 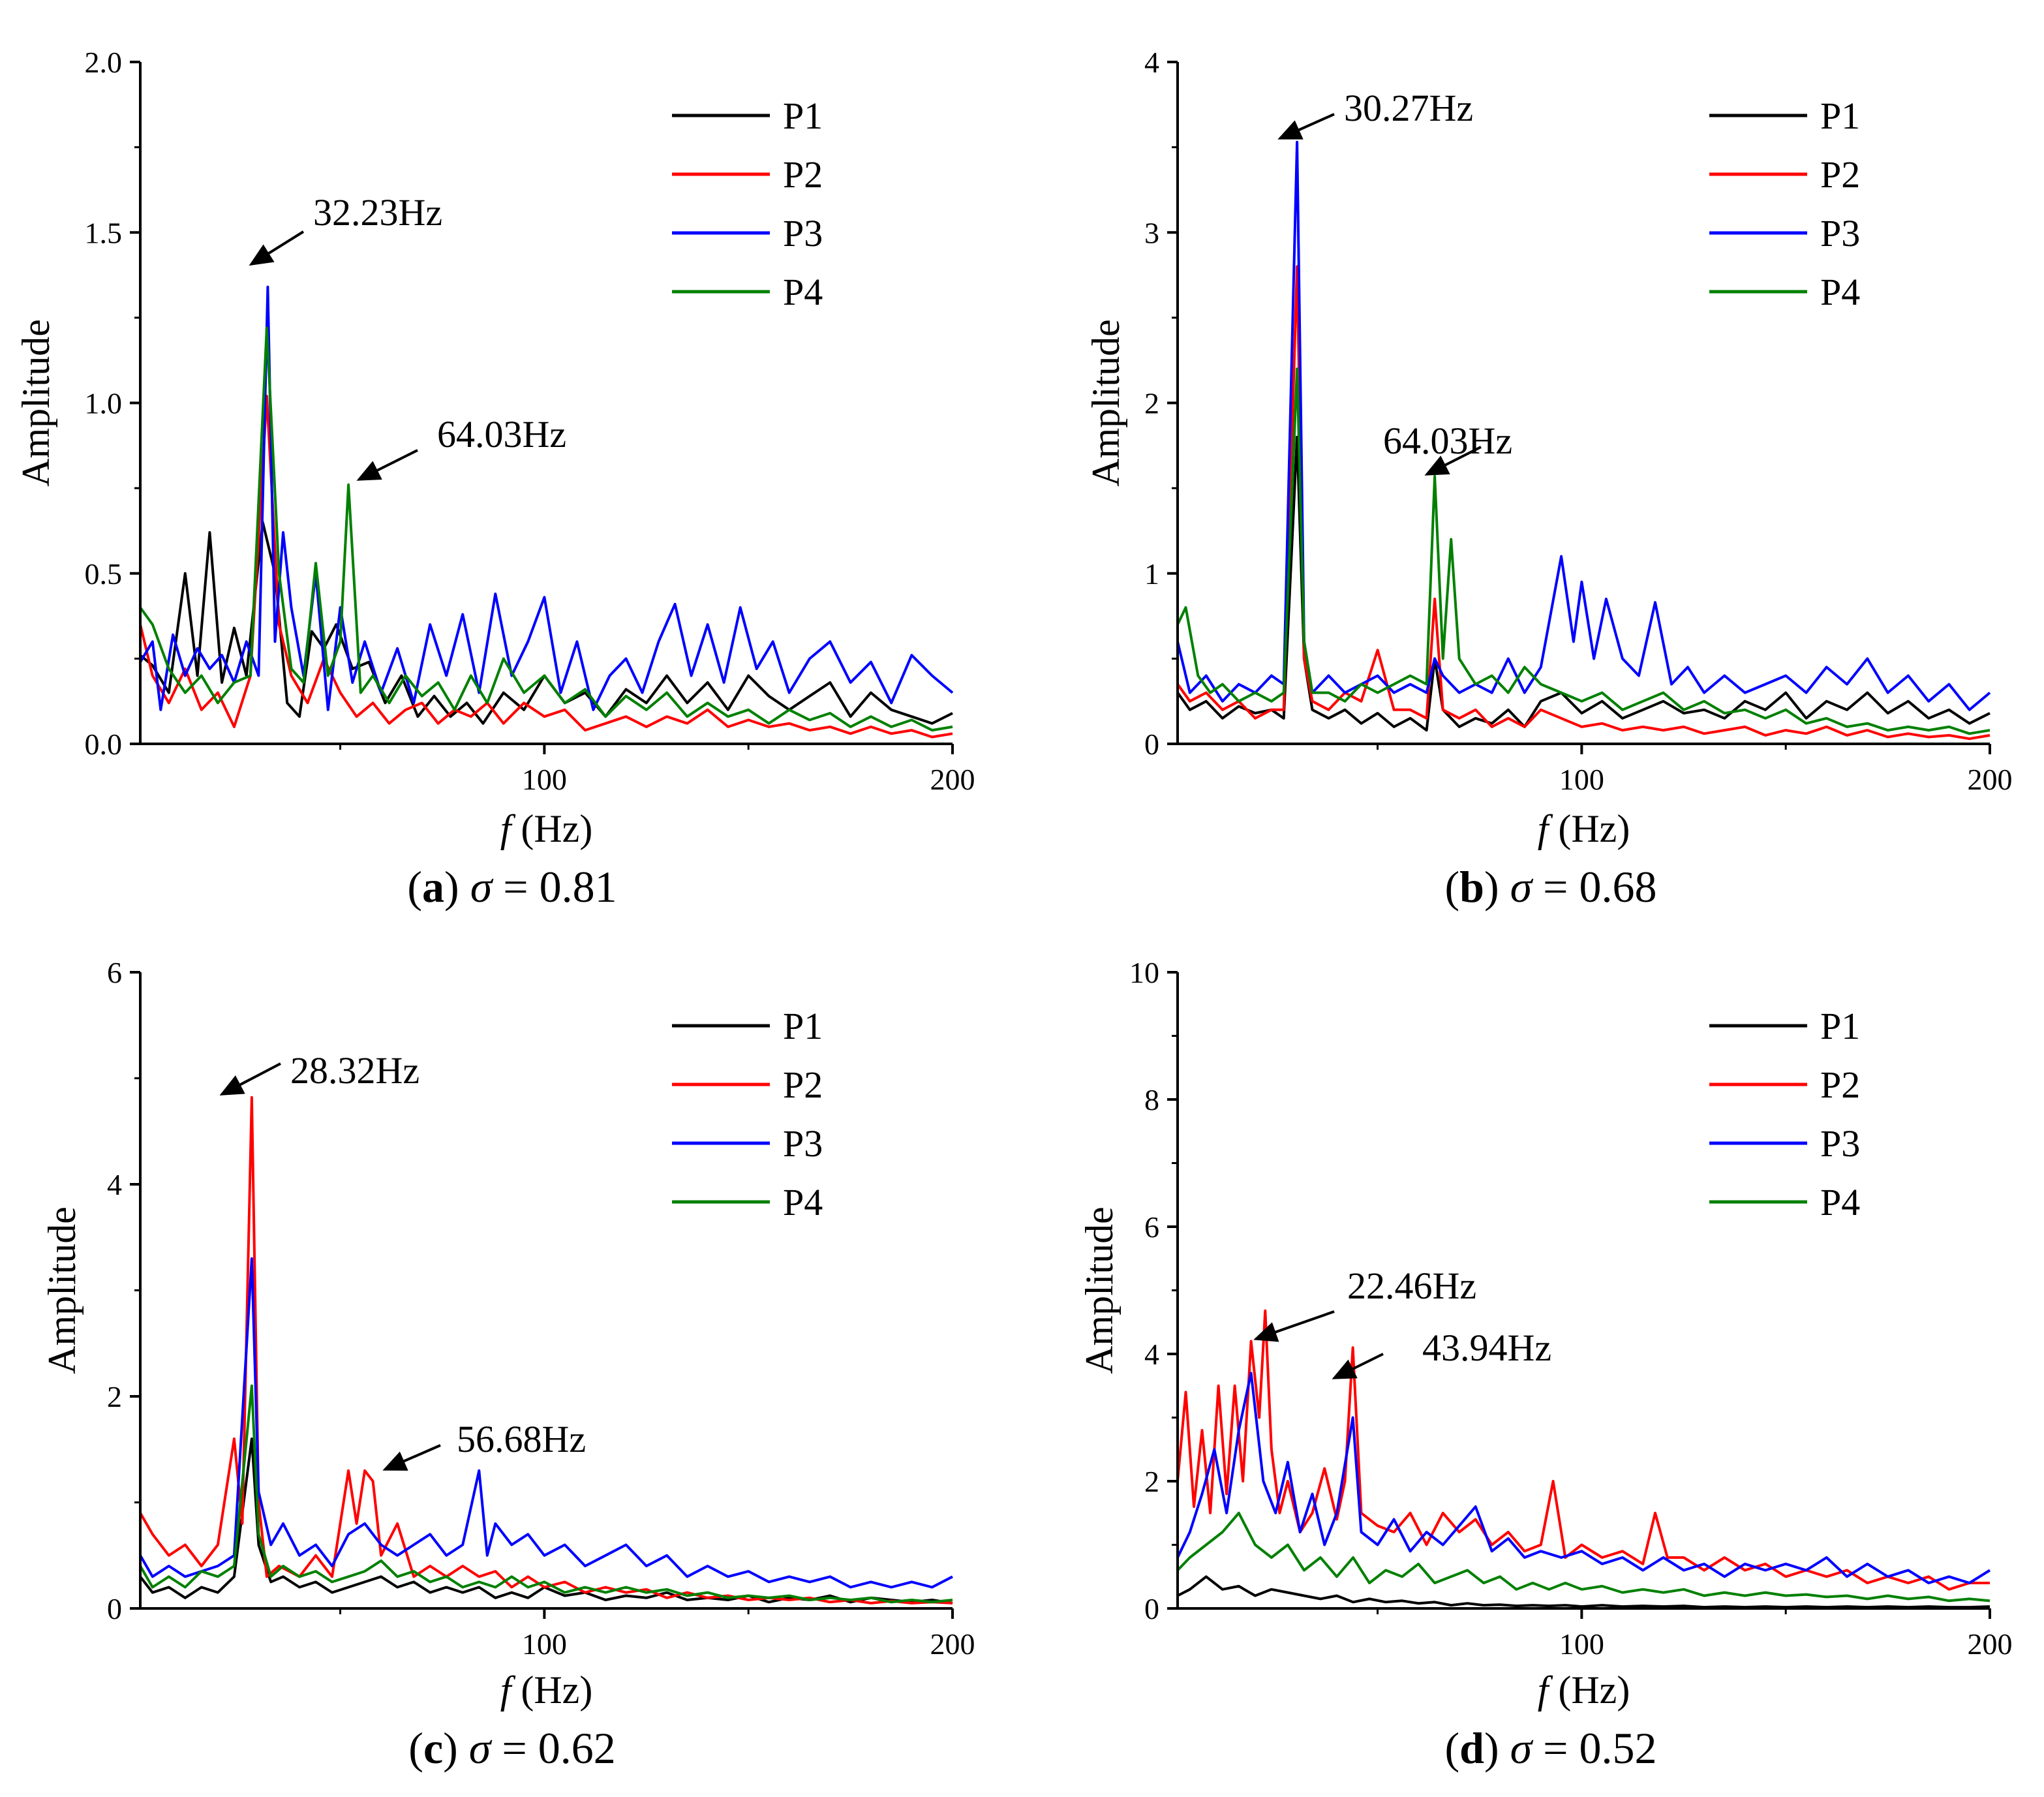 I want to click on y-tick-label: 0.0, so click(x=104, y=745).